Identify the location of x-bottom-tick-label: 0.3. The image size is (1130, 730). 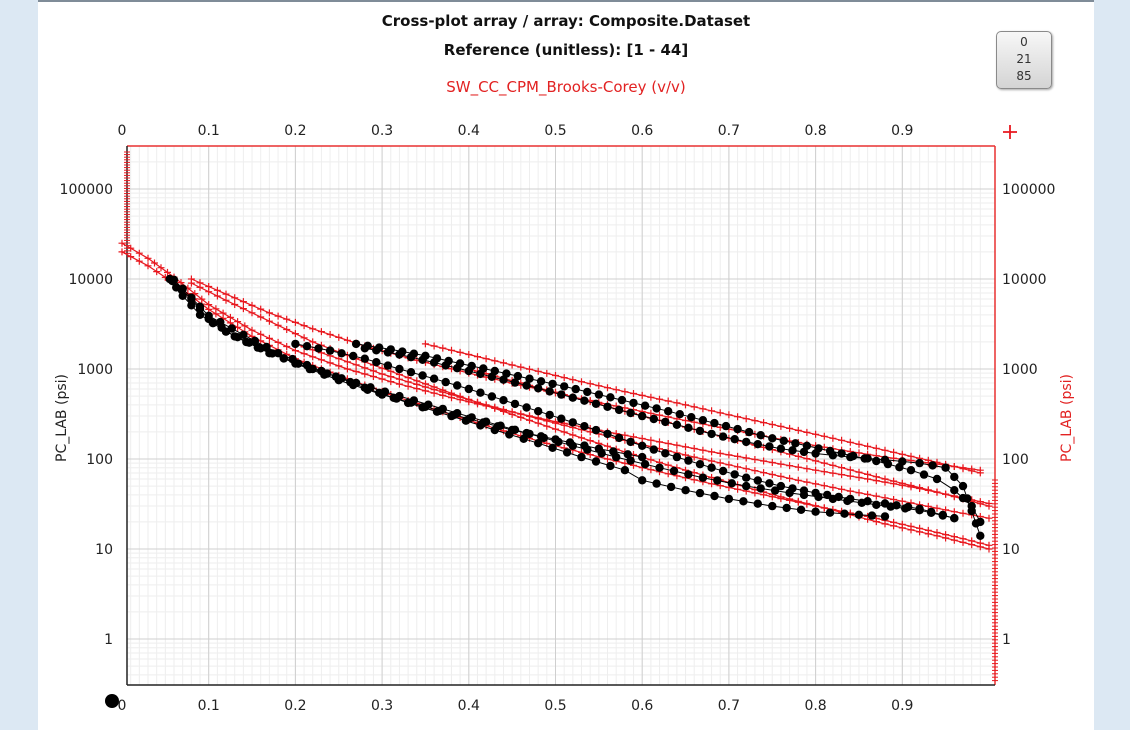
(382, 706).